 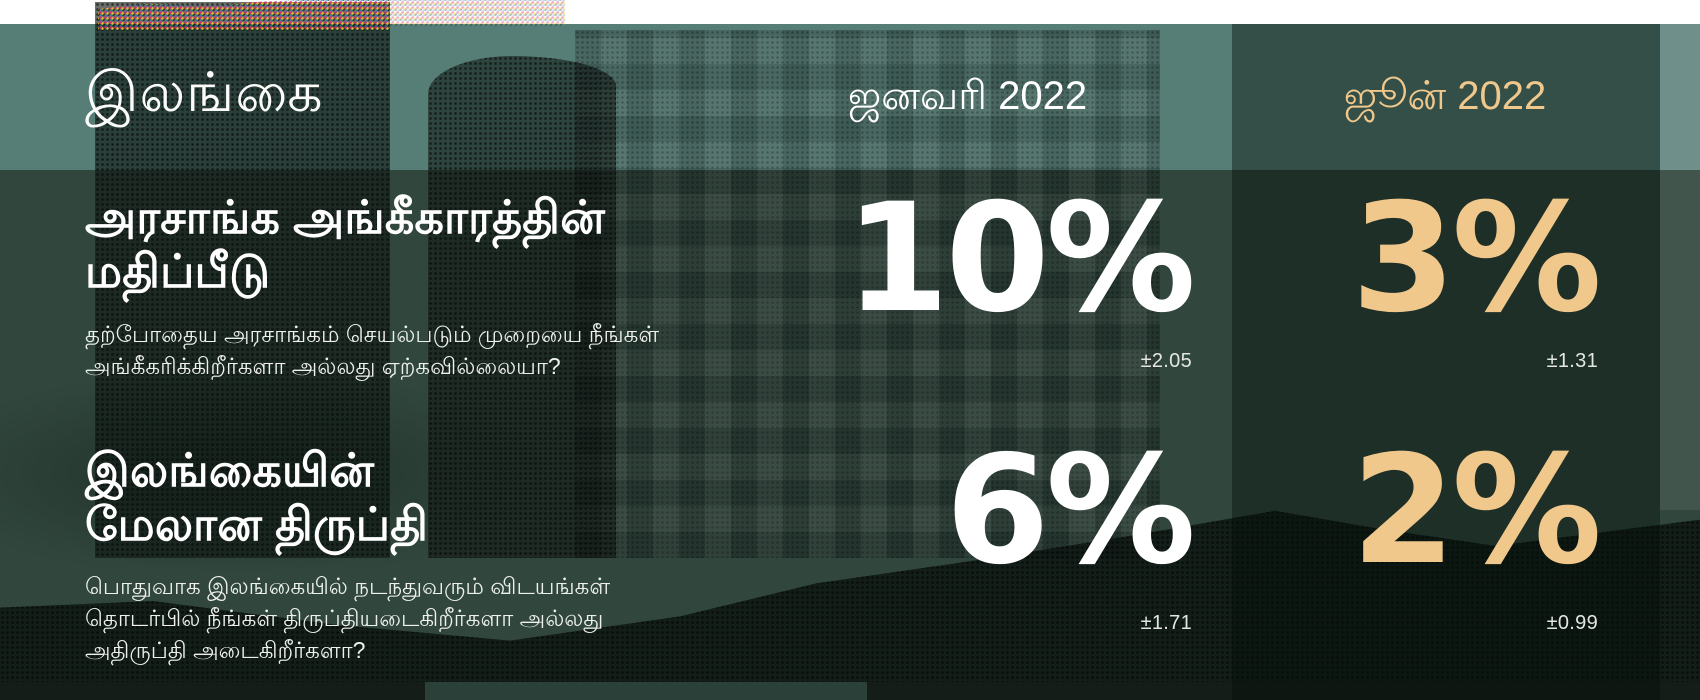 I want to click on january-value-satisfaction: 6%, so click(x=1070, y=511).